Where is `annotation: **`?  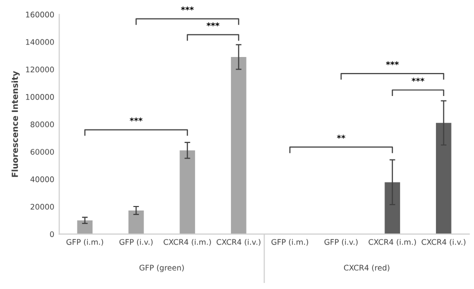 annotation: ** is located at coordinates (341, 136).